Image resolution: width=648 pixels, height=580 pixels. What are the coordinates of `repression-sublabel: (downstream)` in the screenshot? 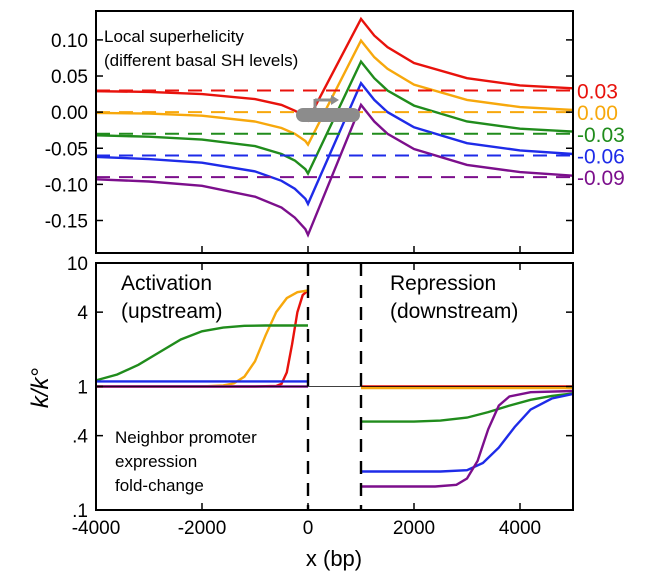 It's located at (454, 311).